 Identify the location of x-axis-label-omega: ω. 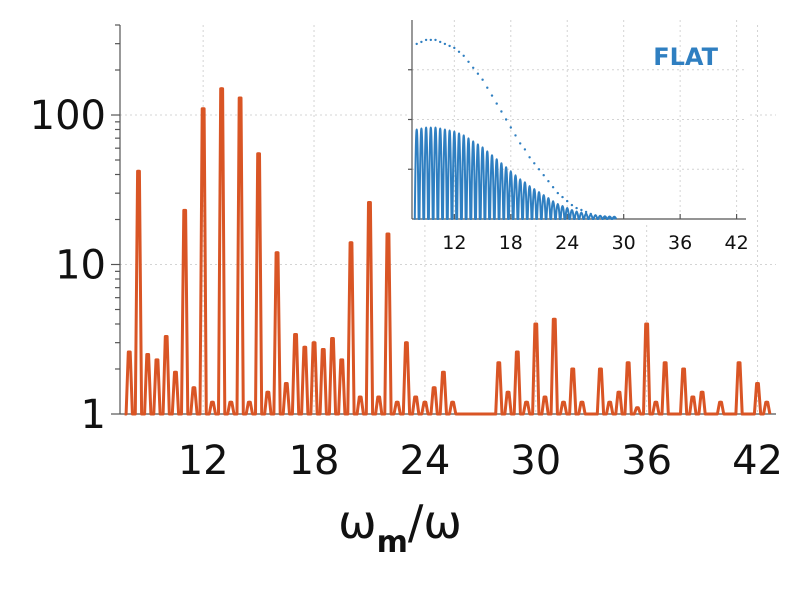
(357, 522).